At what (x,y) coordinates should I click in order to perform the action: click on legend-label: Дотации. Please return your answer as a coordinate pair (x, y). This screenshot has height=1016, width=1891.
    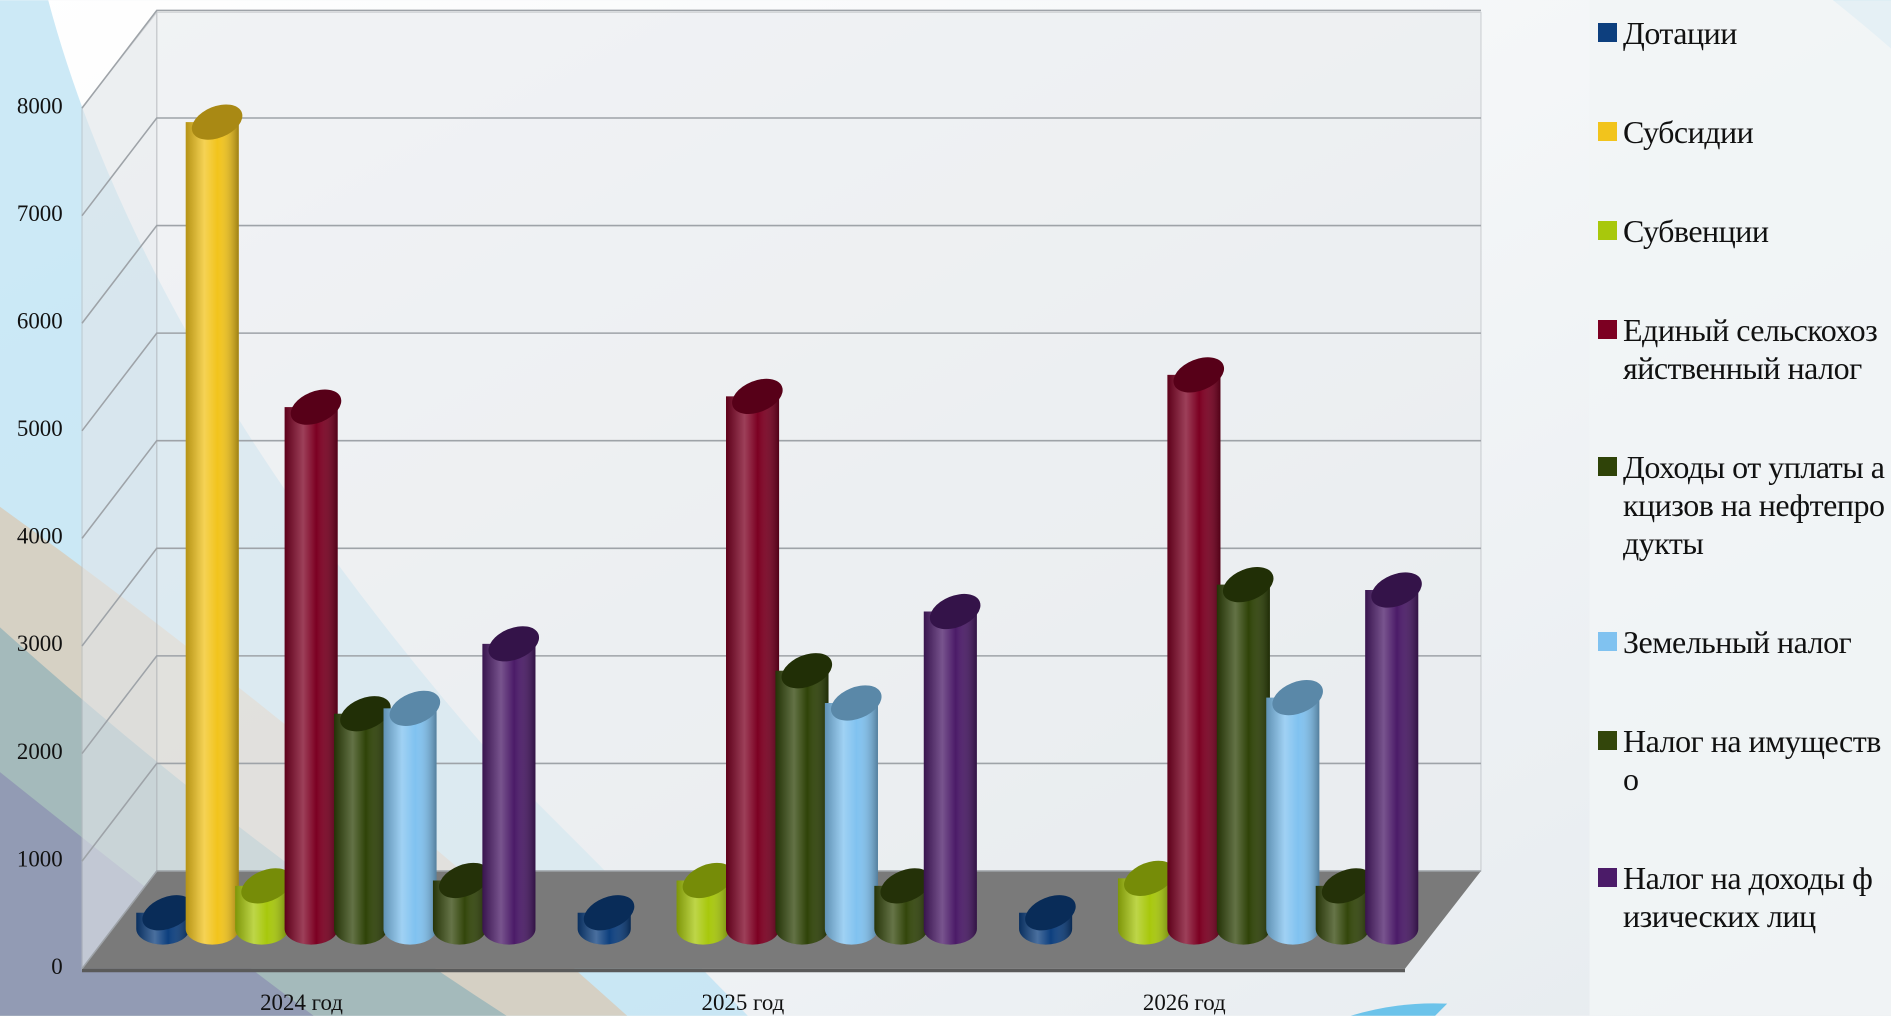
    Looking at the image, I should click on (1680, 33).